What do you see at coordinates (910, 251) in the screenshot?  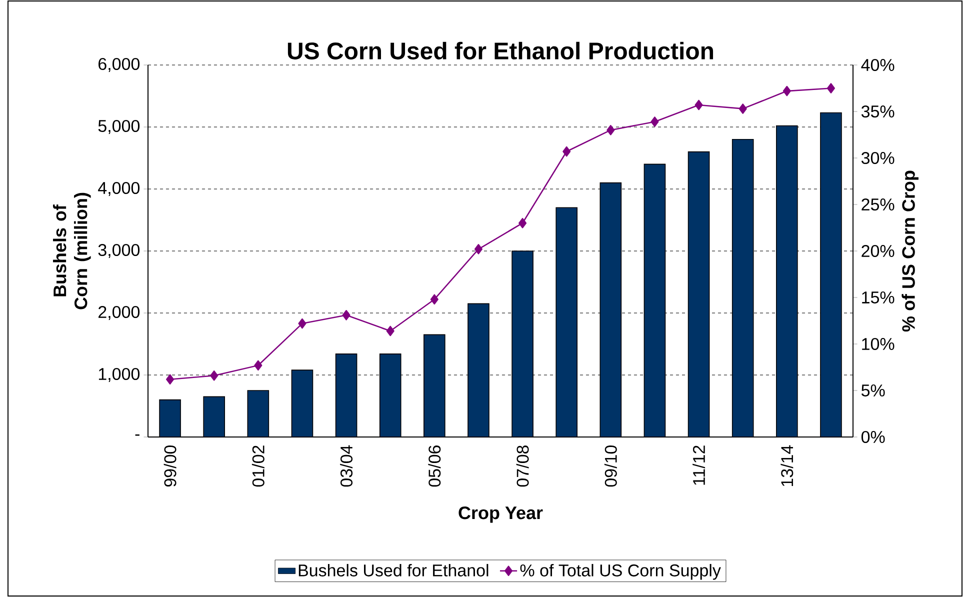 I see `y2-axis-title: % of US Corn Crop` at bounding box center [910, 251].